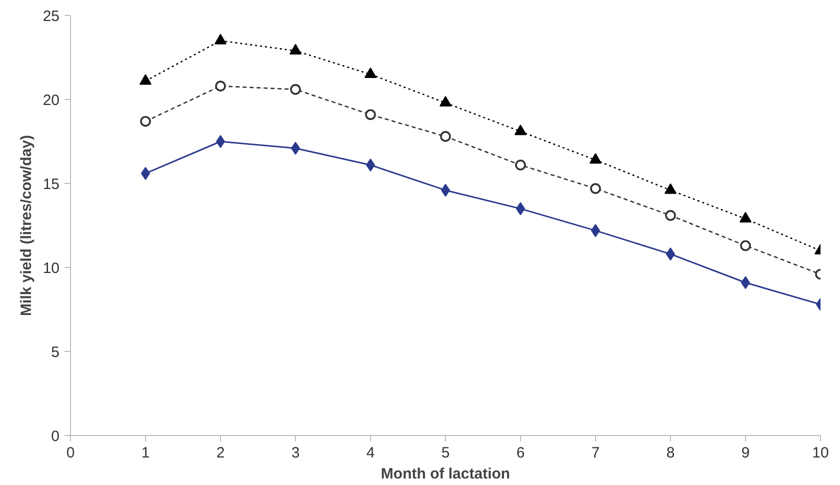 The width and height of the screenshot is (840, 485). I want to click on y-tick-label: 10, so click(51, 268).